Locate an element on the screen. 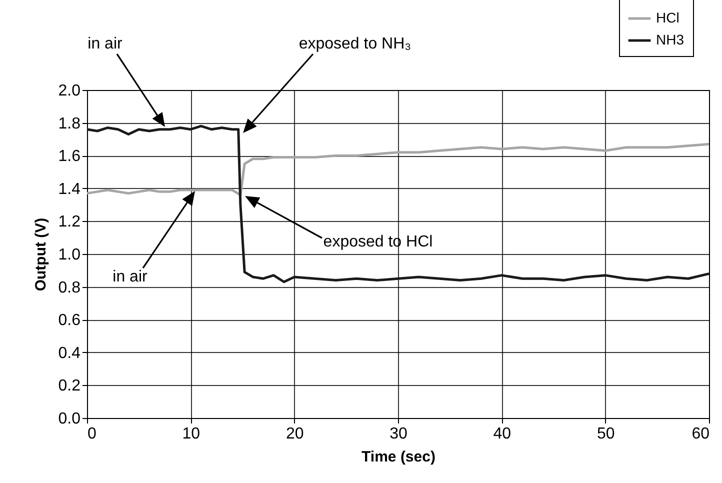 The height and width of the screenshot is (483, 722). annotation: in air is located at coordinates (130, 277).